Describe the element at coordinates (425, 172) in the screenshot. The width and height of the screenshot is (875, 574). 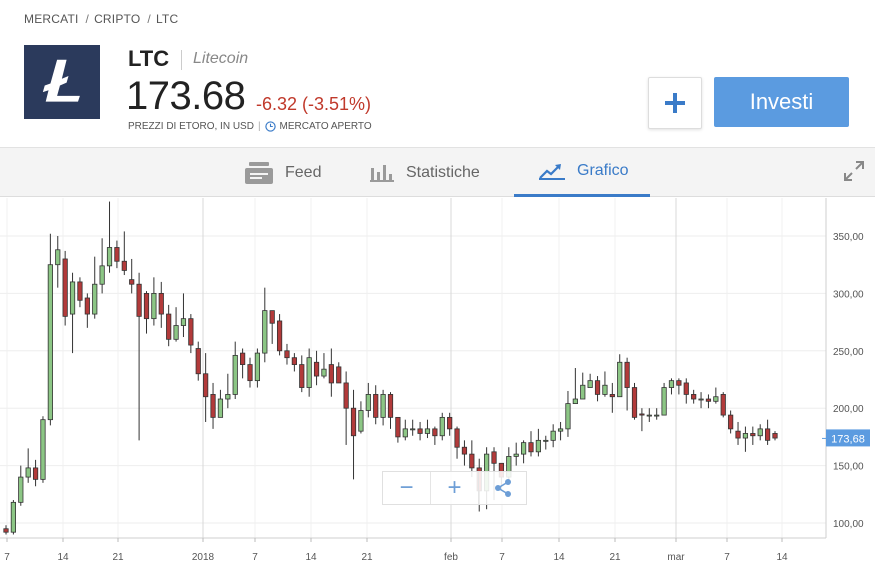
I see `tab-statistics: Statistiche` at that location.